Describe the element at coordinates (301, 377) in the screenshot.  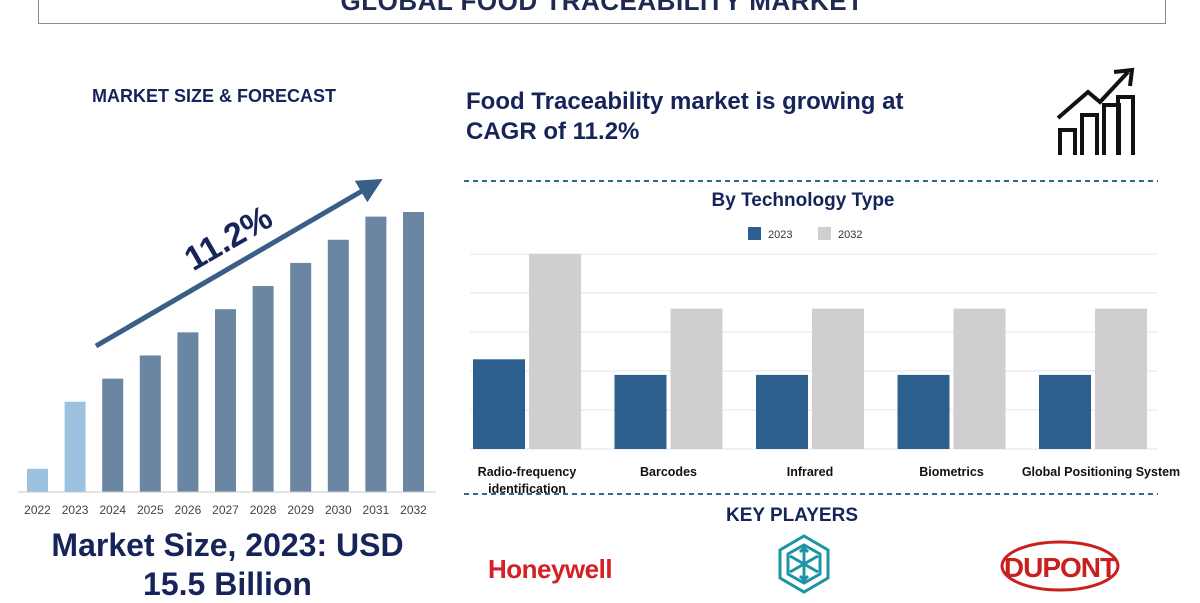
I see `forecast-bar-2029` at that location.